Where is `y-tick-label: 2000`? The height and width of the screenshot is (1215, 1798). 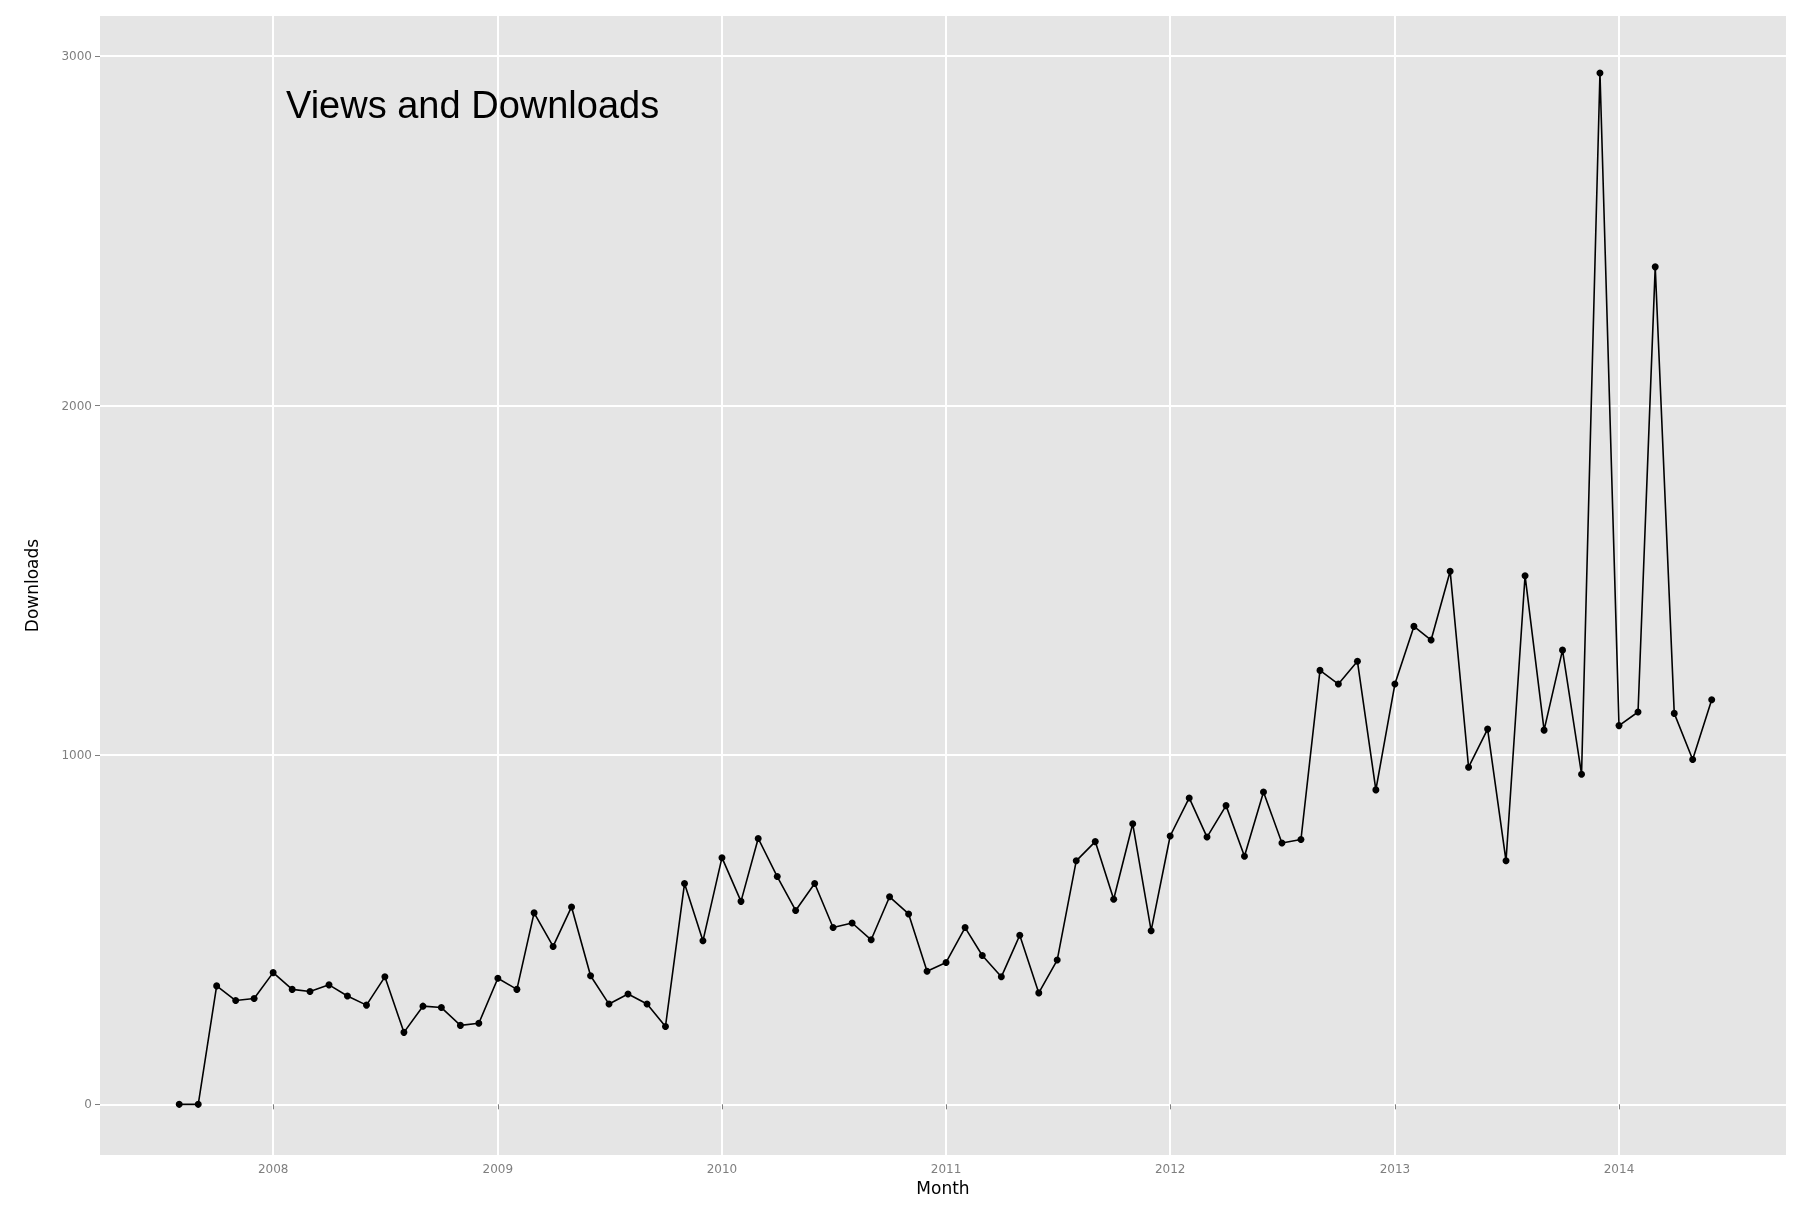 y-tick-label: 2000 is located at coordinates (76, 405).